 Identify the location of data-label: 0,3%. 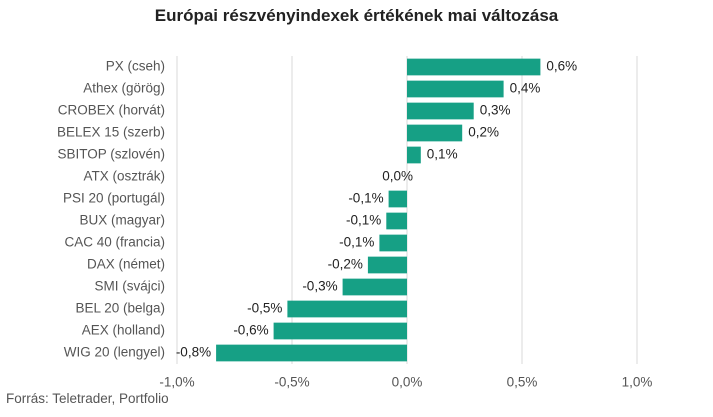
(495, 110).